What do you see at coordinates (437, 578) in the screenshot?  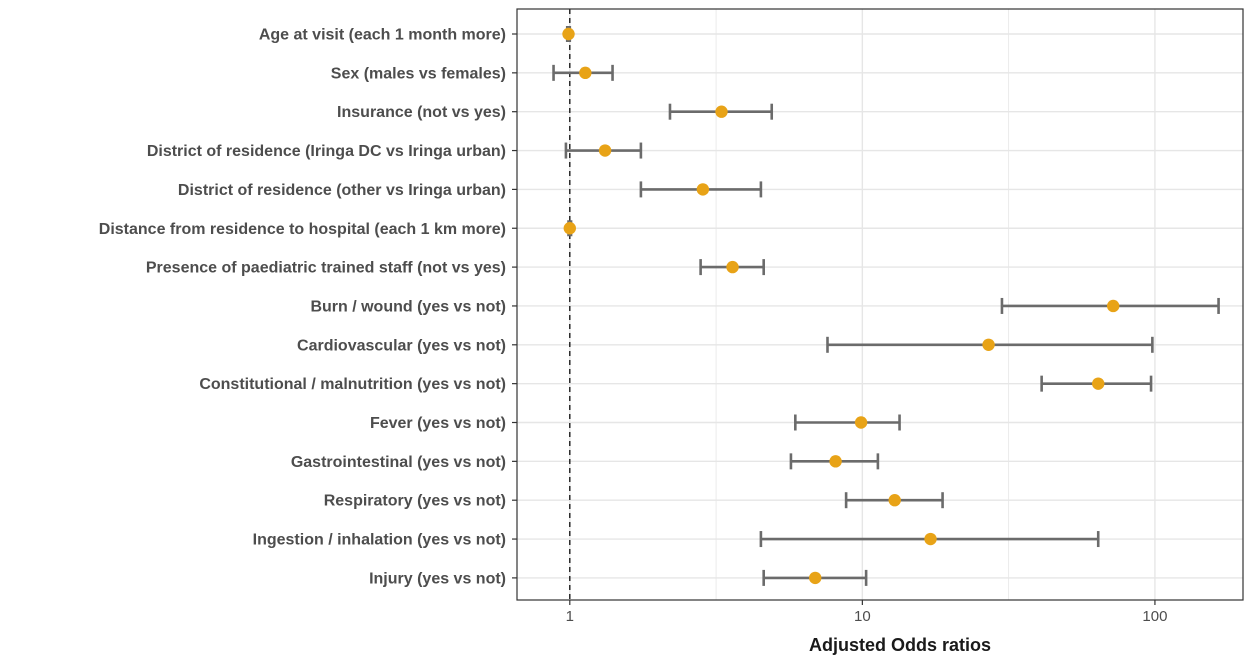 I see `row-label: Injury (yes vs not)` at bounding box center [437, 578].